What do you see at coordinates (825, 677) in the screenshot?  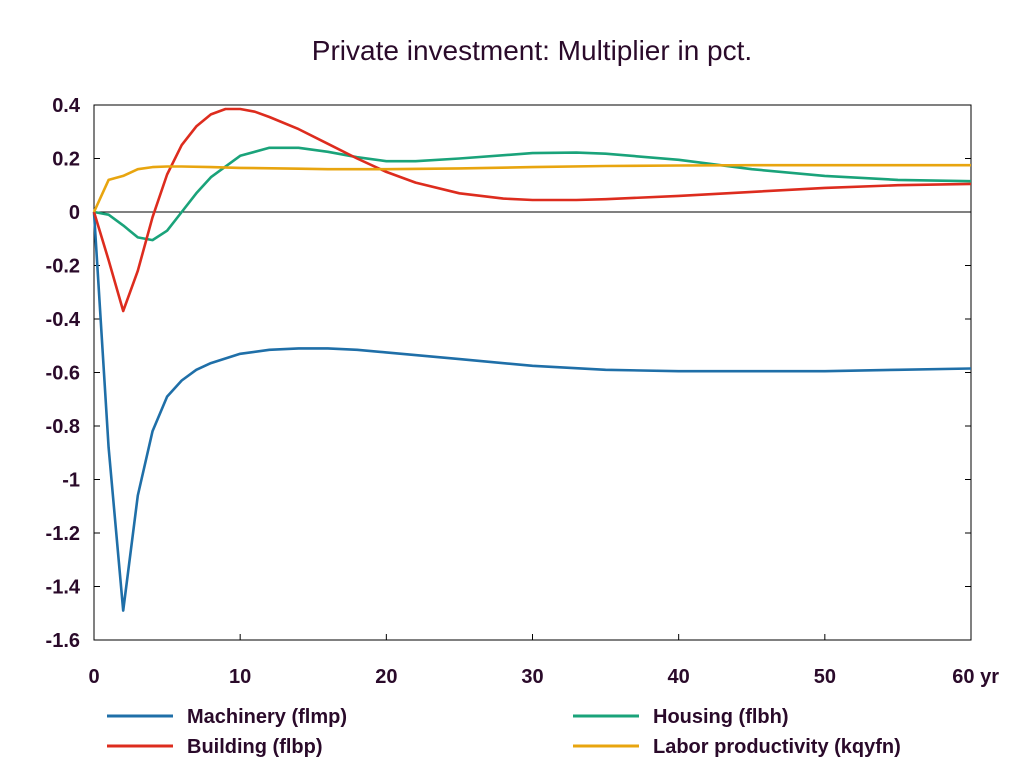 I see `x-tick-label: 50` at bounding box center [825, 677].